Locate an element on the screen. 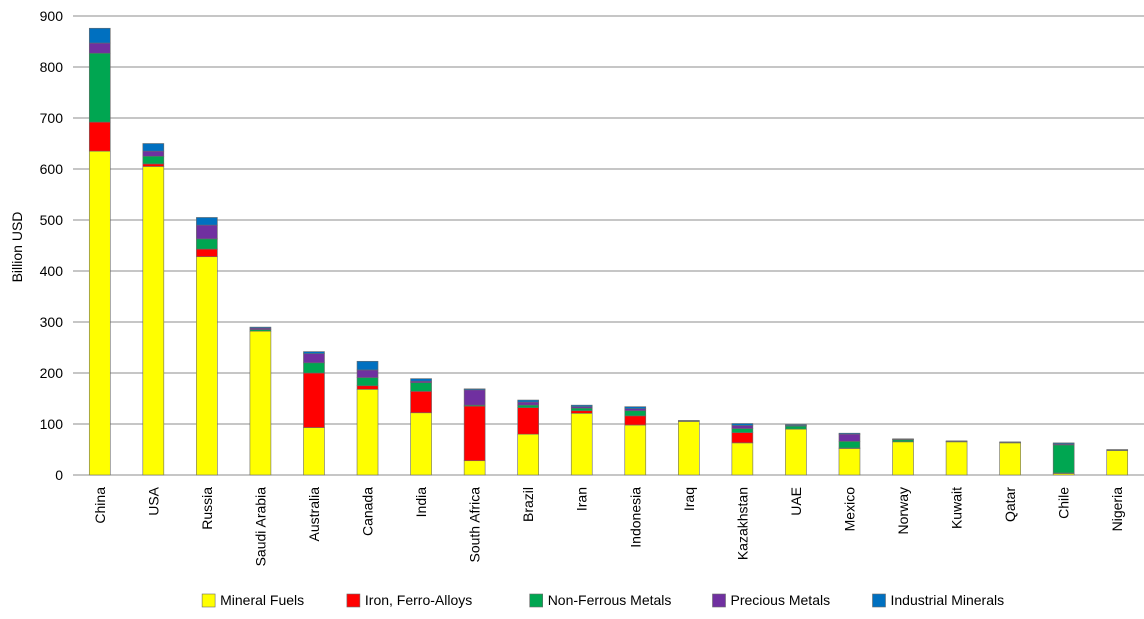 The width and height of the screenshot is (1144, 619). y-tick-label: 400 is located at coordinates (52, 271).